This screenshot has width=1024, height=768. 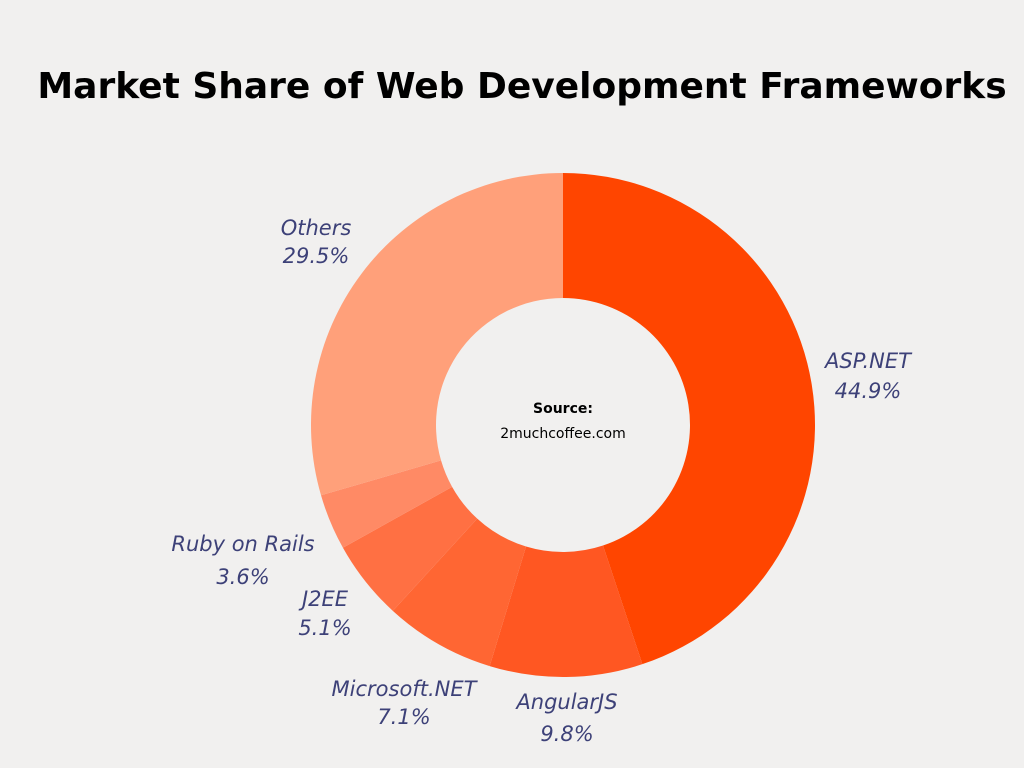 I want to click on slice-value: 5.1%, so click(x=324, y=628).